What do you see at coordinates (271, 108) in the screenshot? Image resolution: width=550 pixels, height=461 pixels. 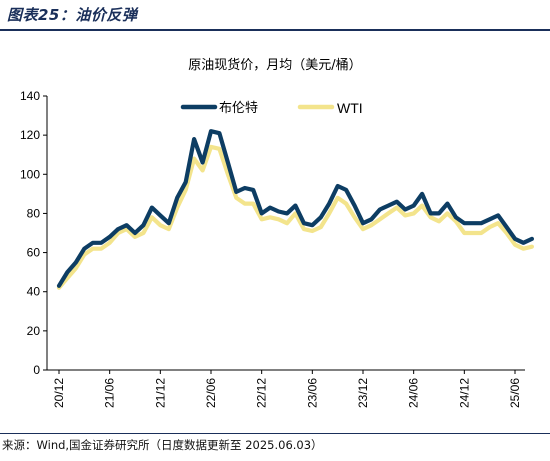 I see `legend: 布伦特 WTI` at bounding box center [271, 108].